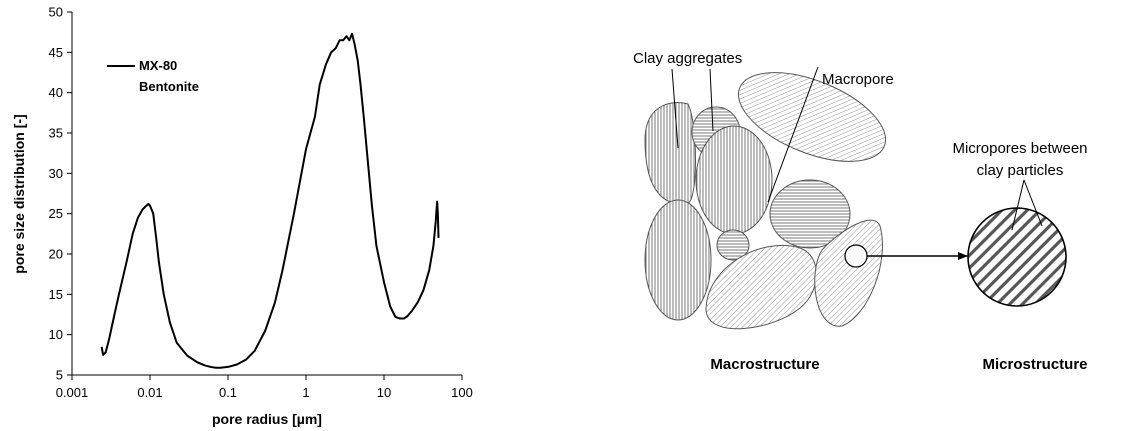 Image resolution: width=1123 pixels, height=431 pixels. I want to click on x-tick-label: 100, so click(462, 392).